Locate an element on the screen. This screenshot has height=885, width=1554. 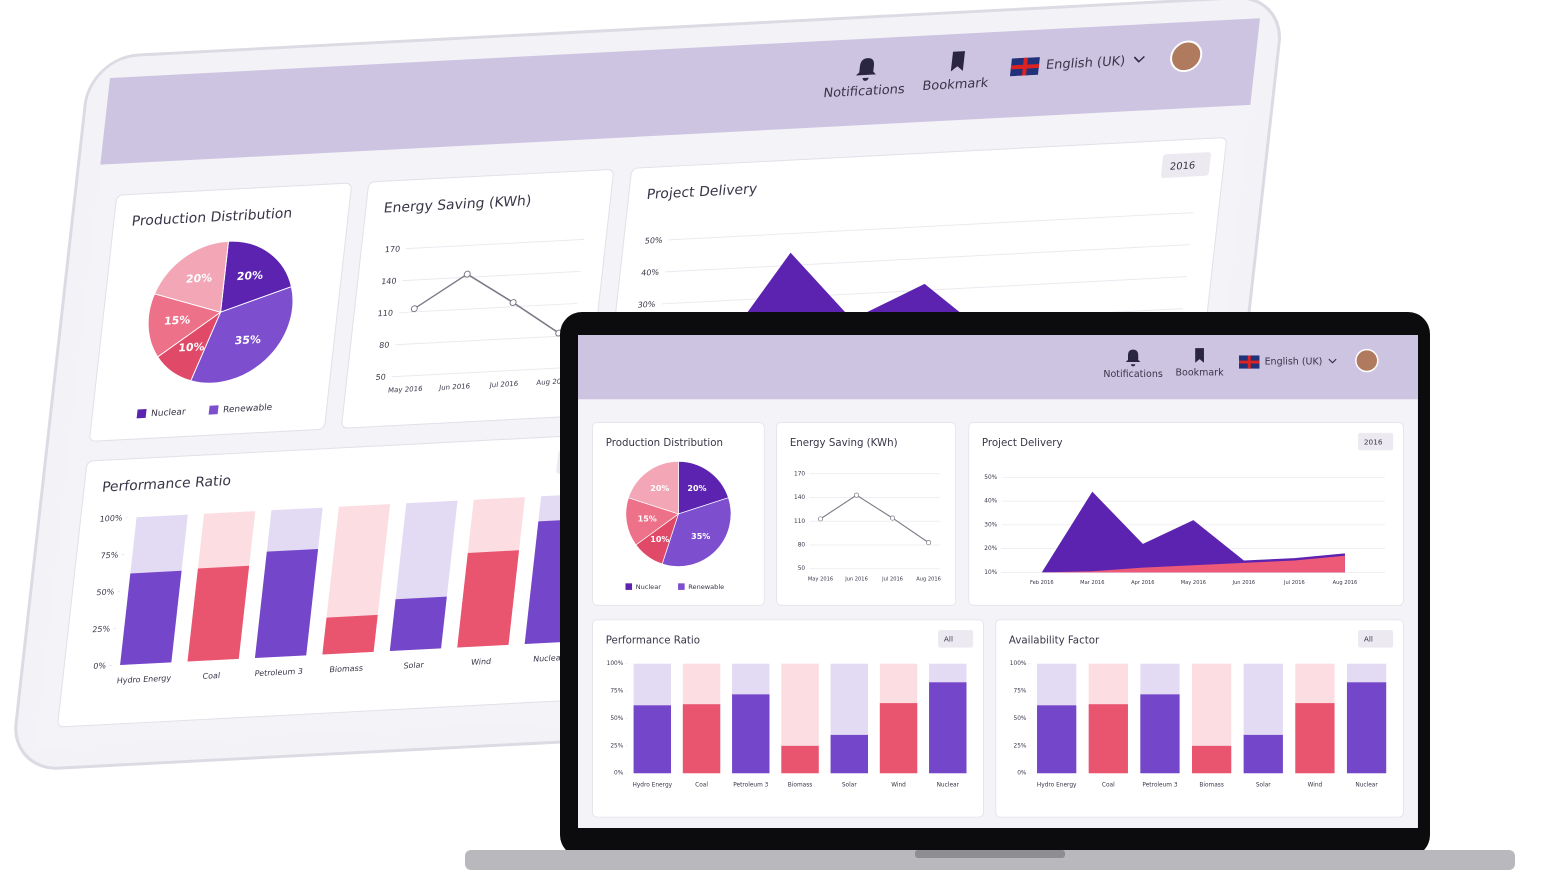
x-tick-label: Wind is located at coordinates (1315, 785).